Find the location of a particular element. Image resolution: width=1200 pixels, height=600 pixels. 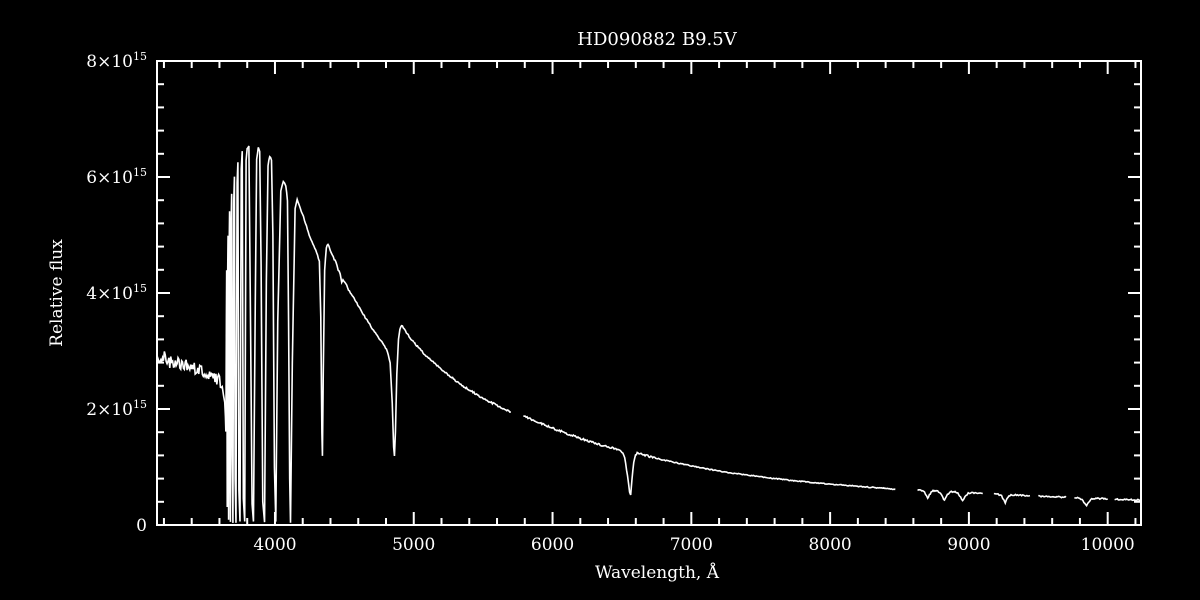

y-axis-tick-labels: 0 2×10¹⁵ 4×10¹⁵ 6×10¹⁵ 8×10¹⁵ is located at coordinates (116, 293).